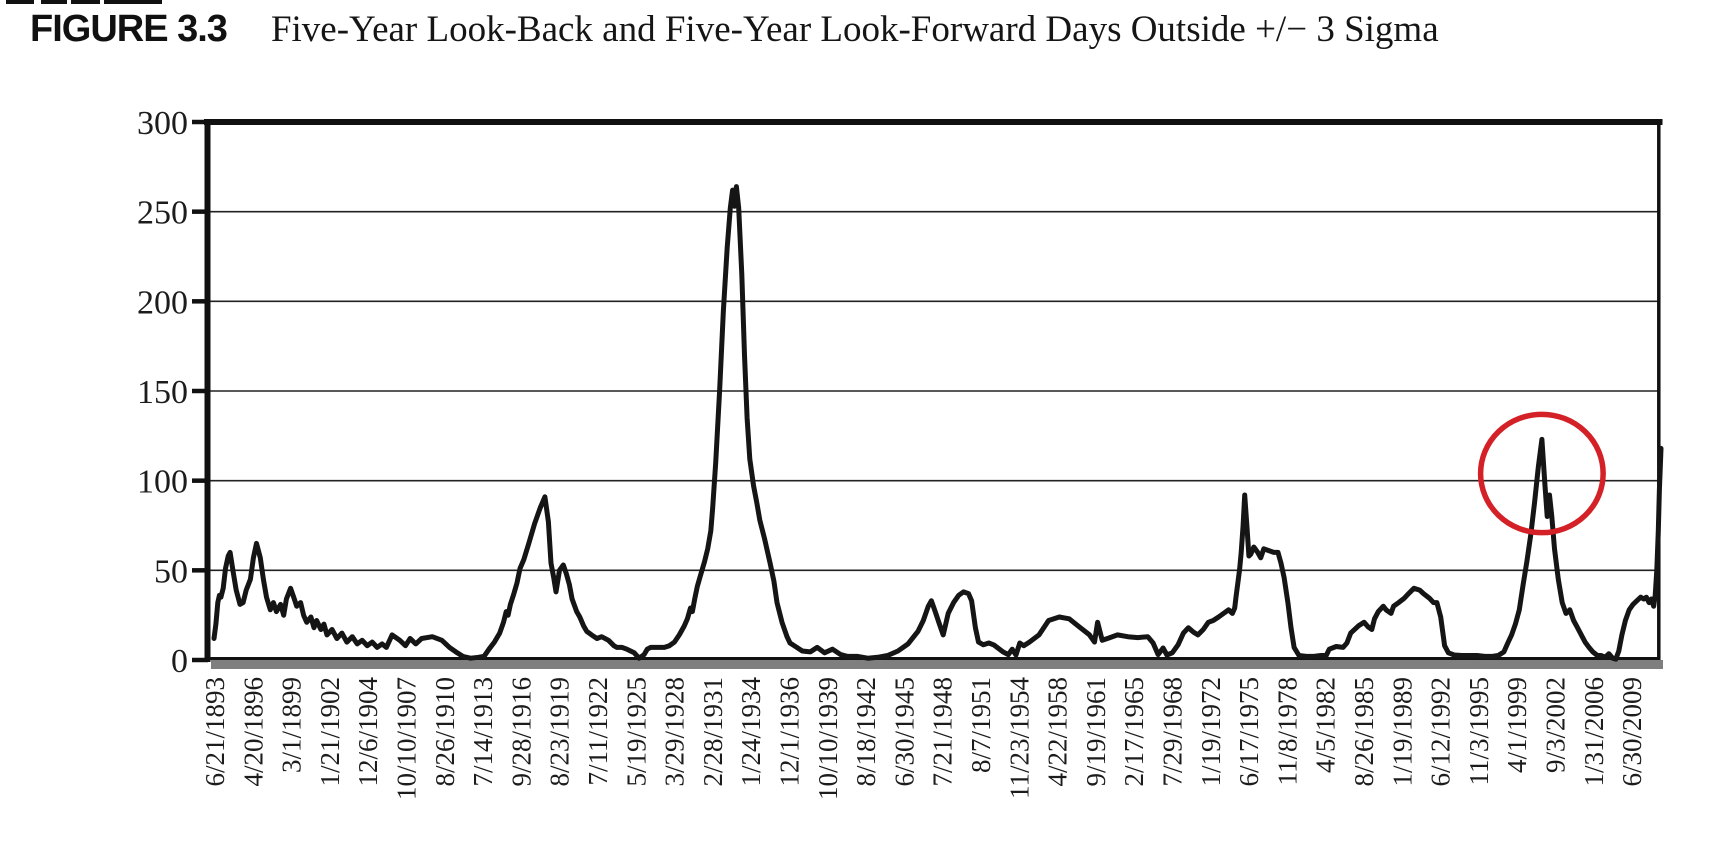  What do you see at coordinates (904, 732) in the screenshot?
I see `x-axis-tick-label: 6/30/1945` at bounding box center [904, 732].